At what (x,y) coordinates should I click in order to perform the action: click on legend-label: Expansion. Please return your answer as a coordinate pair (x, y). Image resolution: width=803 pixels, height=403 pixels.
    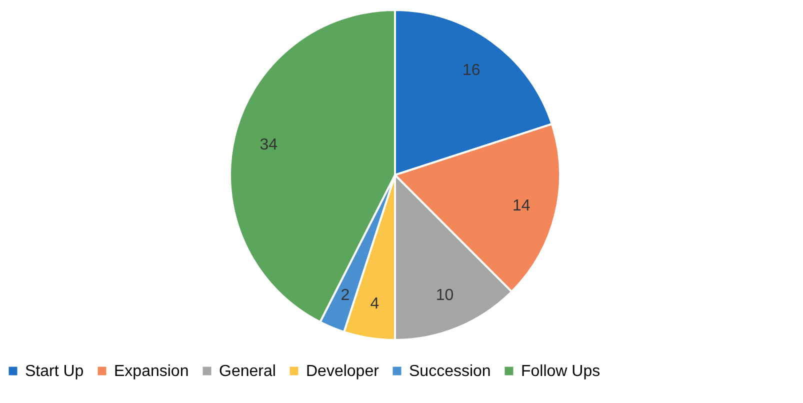
    Looking at the image, I should click on (151, 371).